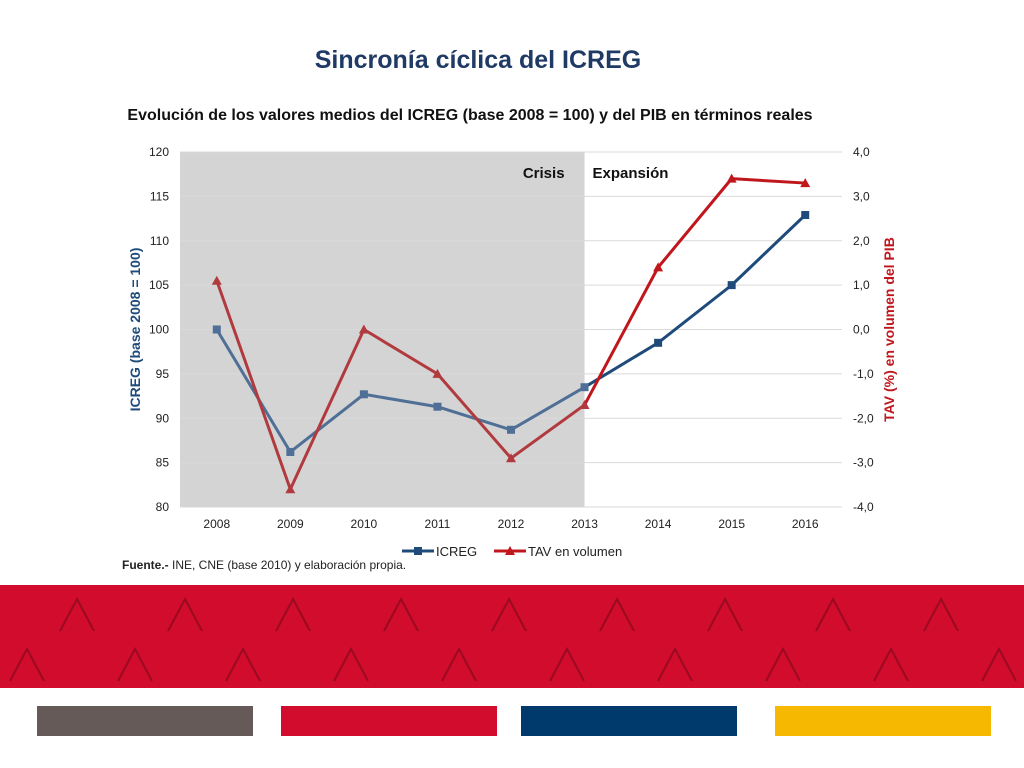 The width and height of the screenshot is (1024, 768). Describe the element at coordinates (861, 285) in the screenshot. I see `y2-tick-label: 1,0` at that location.